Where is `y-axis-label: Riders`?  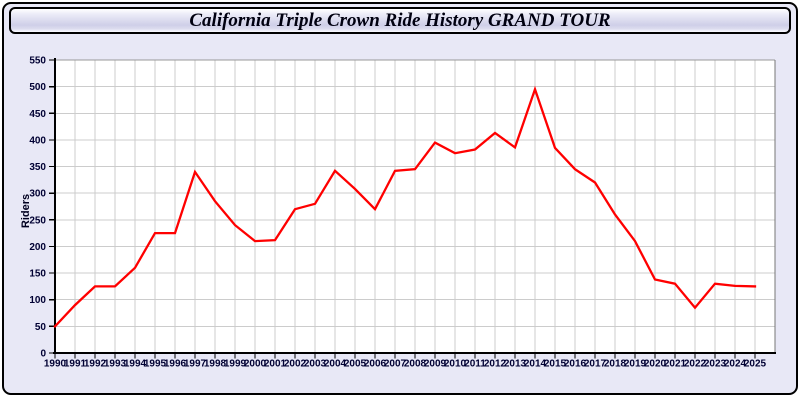
y-axis-label: Riders is located at coordinates (26, 211).